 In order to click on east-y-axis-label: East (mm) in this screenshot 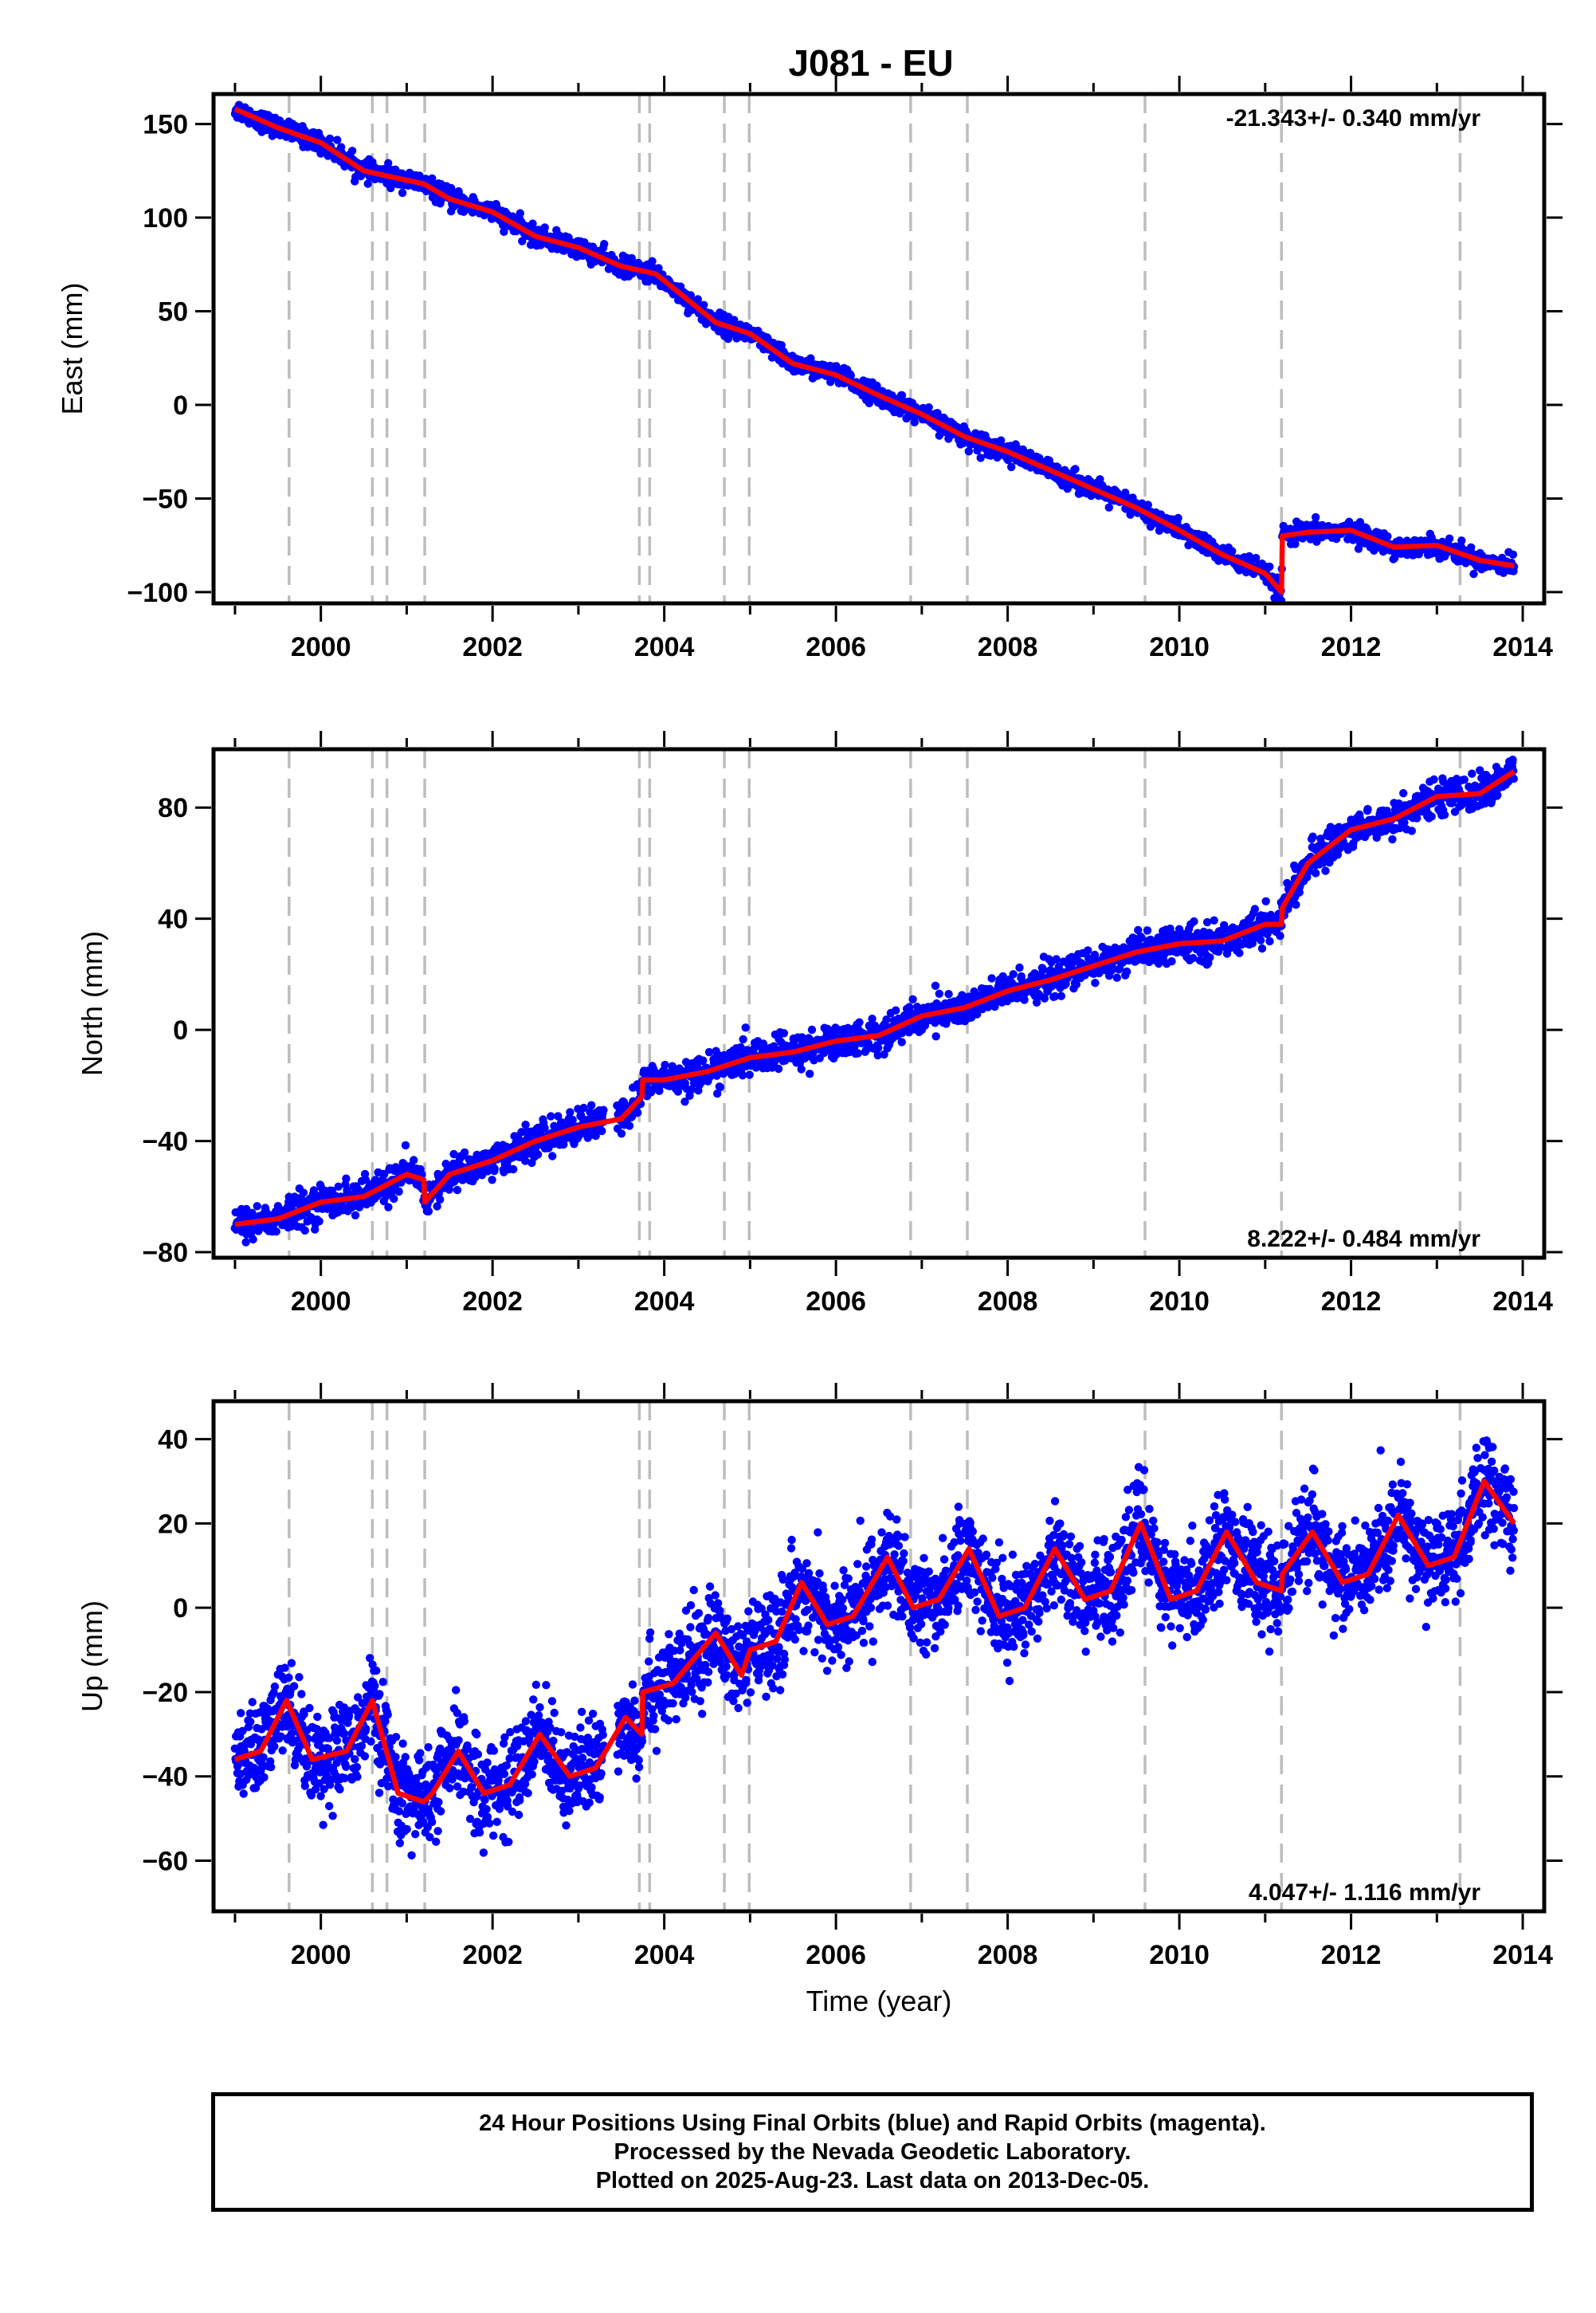, I will do `click(72, 349)`.